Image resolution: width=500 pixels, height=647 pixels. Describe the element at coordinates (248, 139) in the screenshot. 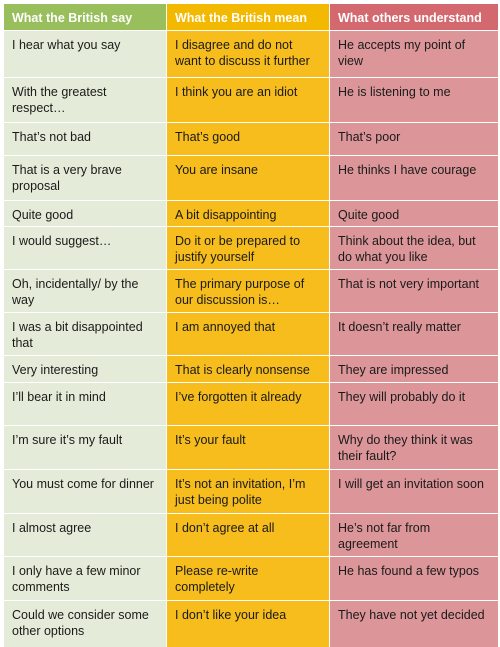

I see `cell-mean: That’s good` at that location.